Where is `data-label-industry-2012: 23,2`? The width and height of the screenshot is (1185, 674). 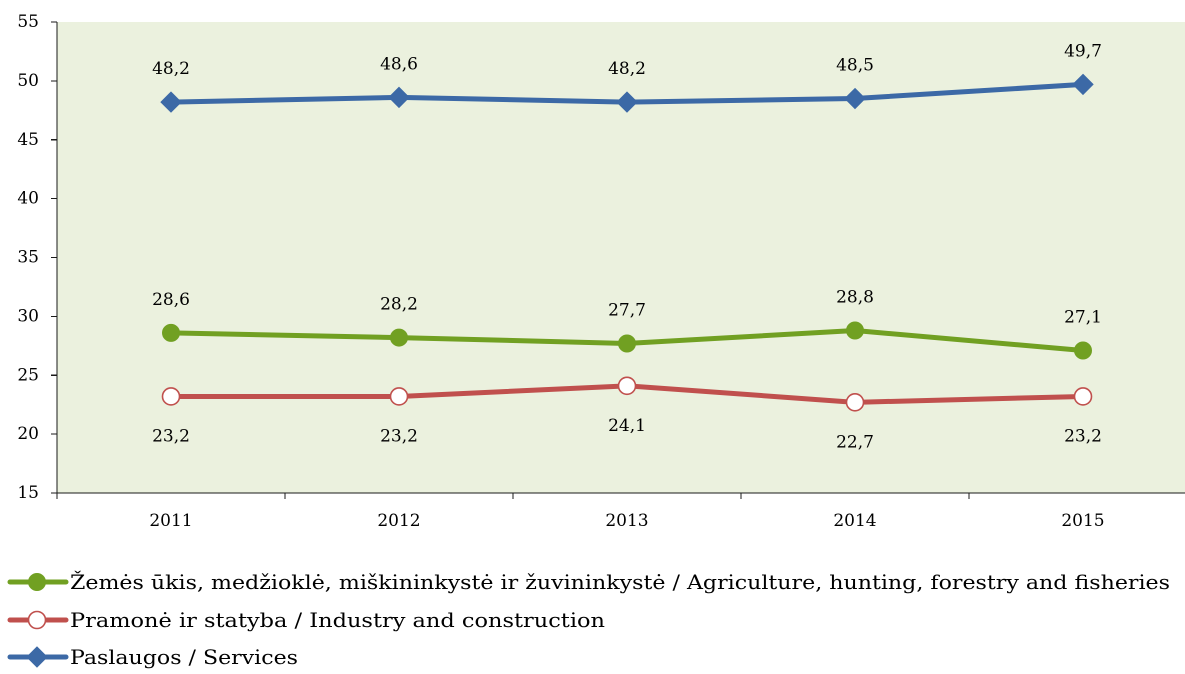 data-label-industry-2012: 23,2 is located at coordinates (399, 436).